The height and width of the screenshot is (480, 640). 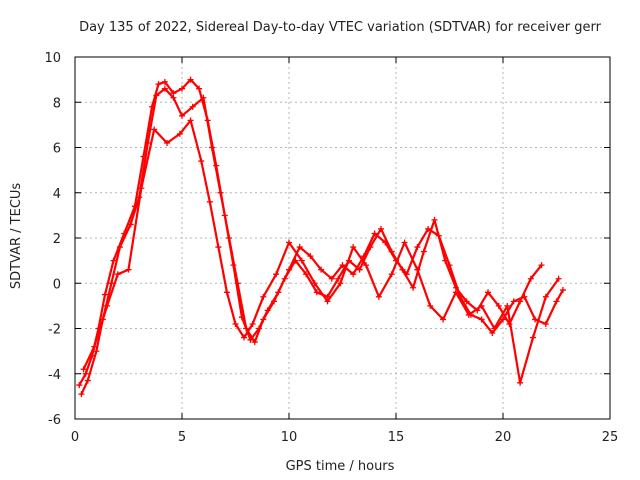 What do you see at coordinates (57, 239) in the screenshot?
I see `y-tick-label: 2` at bounding box center [57, 239].